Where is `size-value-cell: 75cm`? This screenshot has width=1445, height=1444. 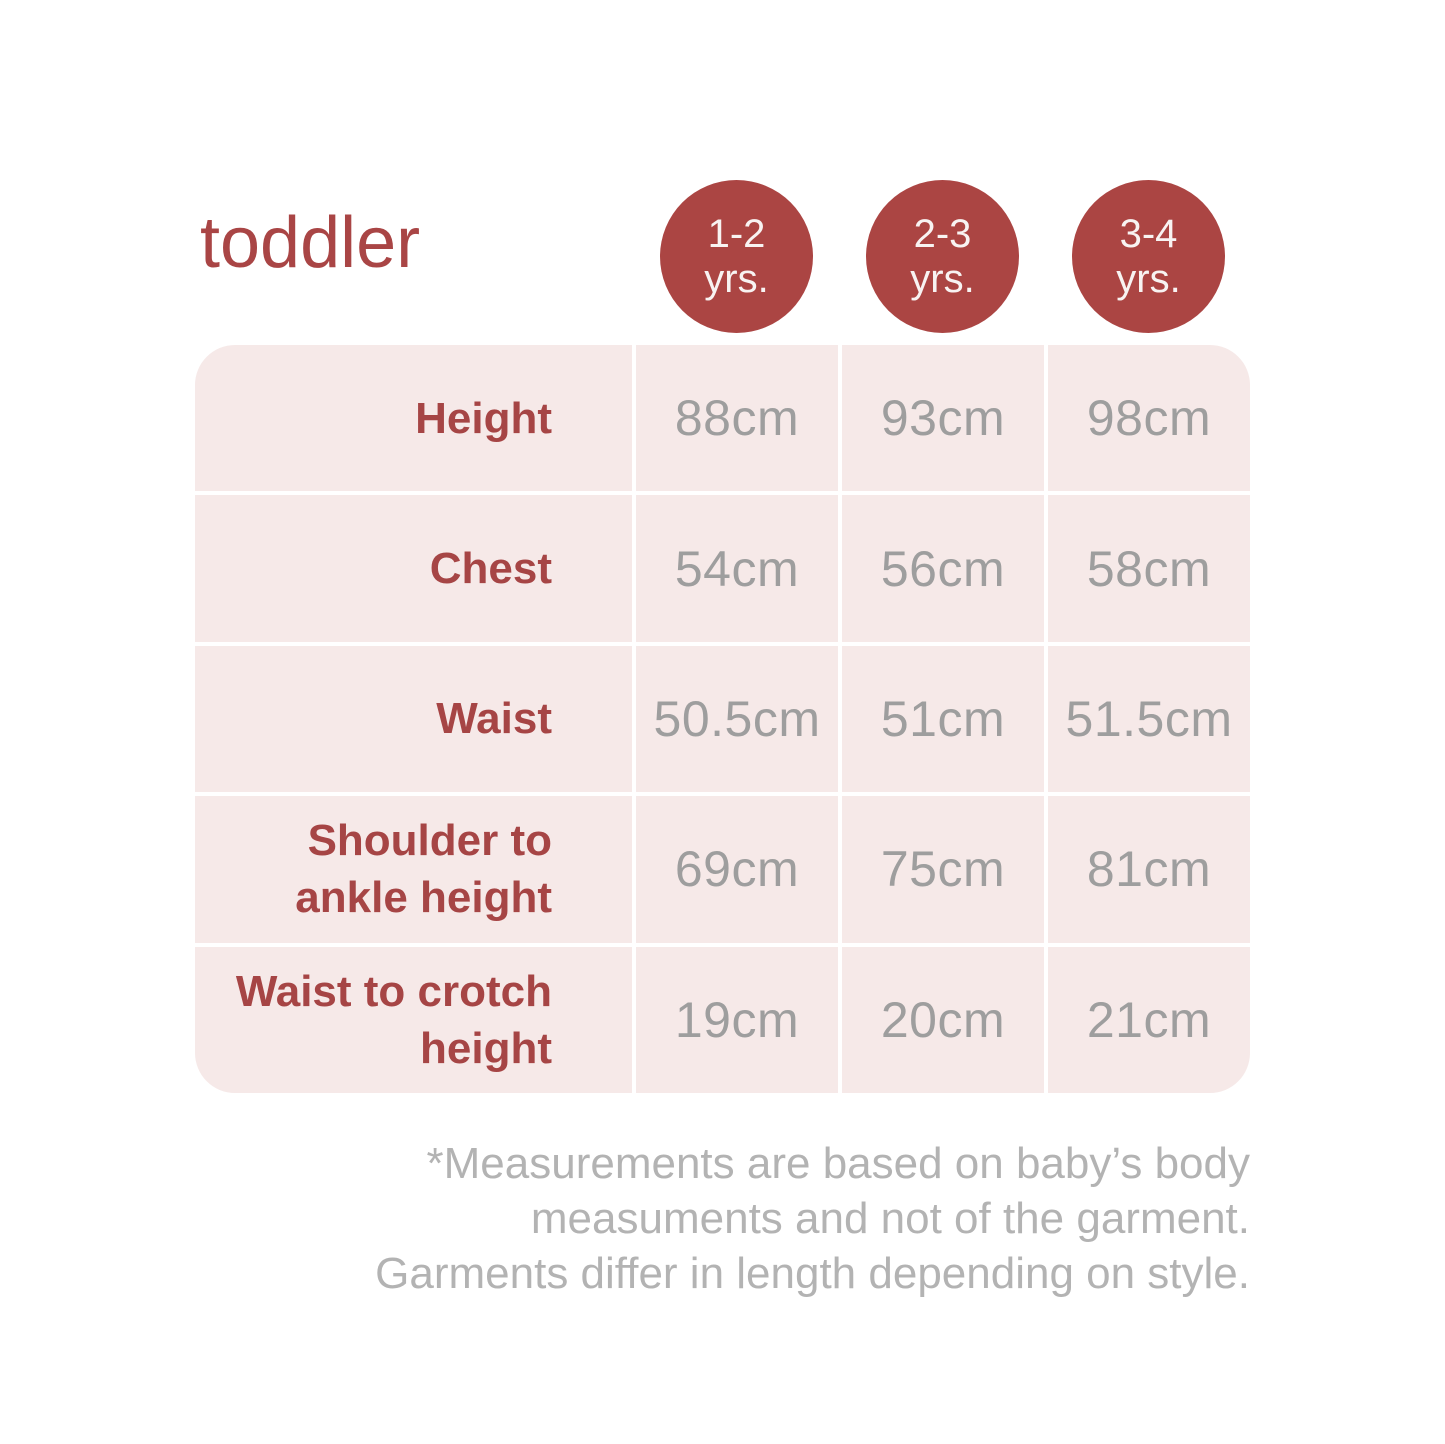 size-value-cell: 75cm is located at coordinates (943, 869).